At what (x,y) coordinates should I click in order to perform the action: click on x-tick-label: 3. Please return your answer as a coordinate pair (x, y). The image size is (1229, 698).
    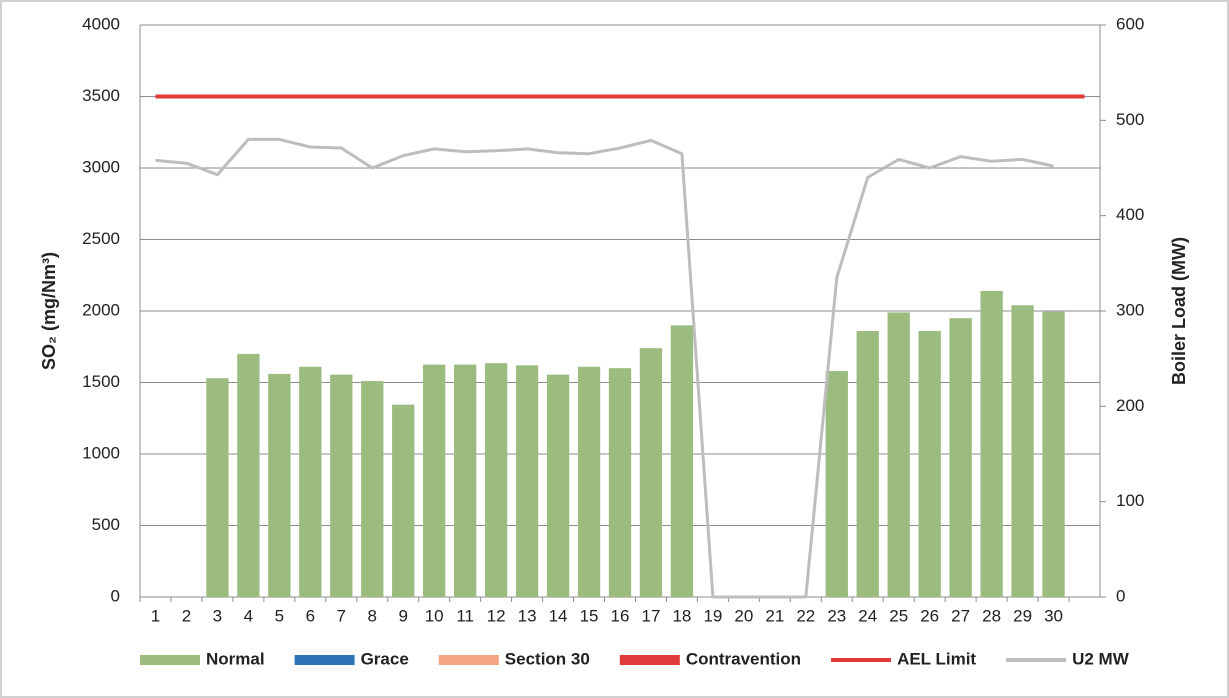
    Looking at the image, I should click on (217, 615).